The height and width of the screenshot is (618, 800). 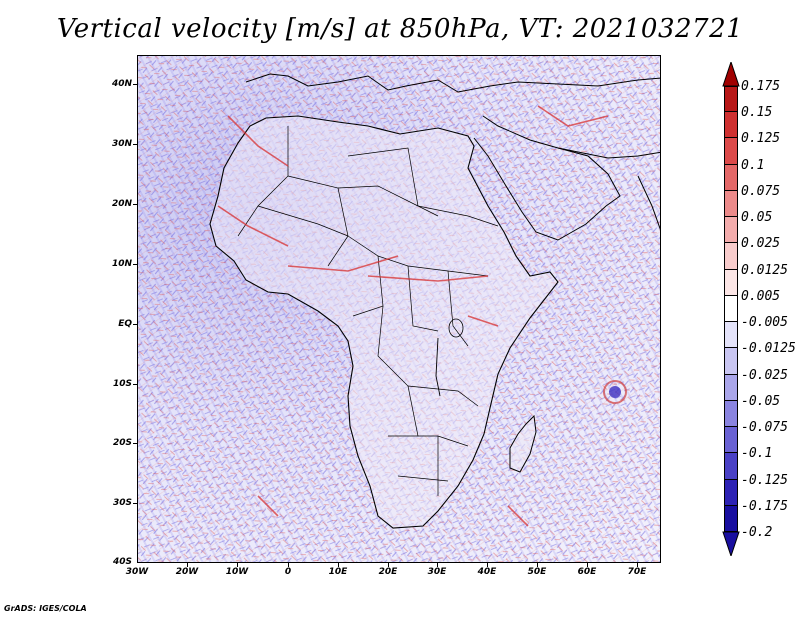 What do you see at coordinates (121, 264) in the screenshot?
I see `lat-label: 10N` at bounding box center [121, 264].